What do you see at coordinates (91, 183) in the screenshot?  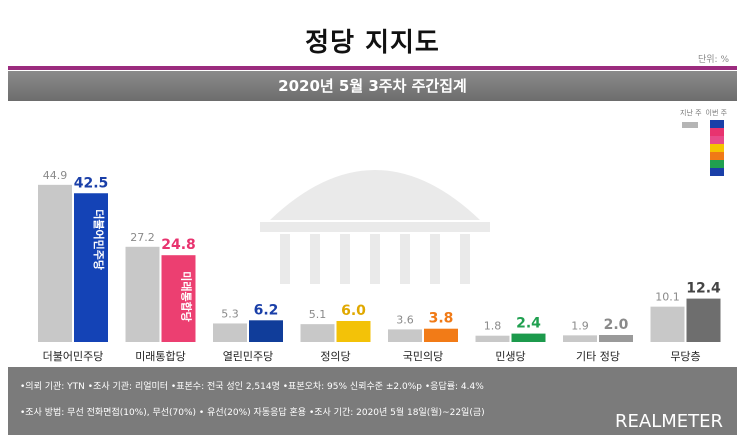 I see `current-value-label: 42.5` at bounding box center [91, 183].